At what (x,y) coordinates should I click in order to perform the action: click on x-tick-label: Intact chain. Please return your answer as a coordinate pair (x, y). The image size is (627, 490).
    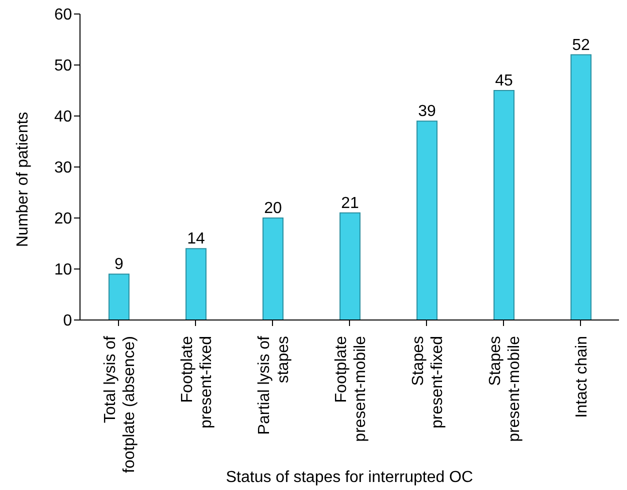
    Looking at the image, I should click on (582, 377).